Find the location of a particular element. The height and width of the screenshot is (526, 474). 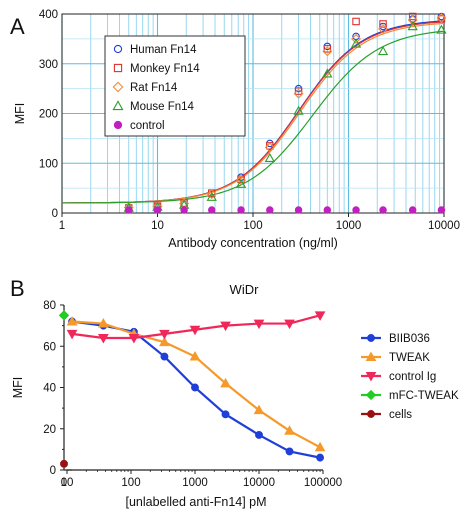

panel-label-a: A is located at coordinates (17, 26).